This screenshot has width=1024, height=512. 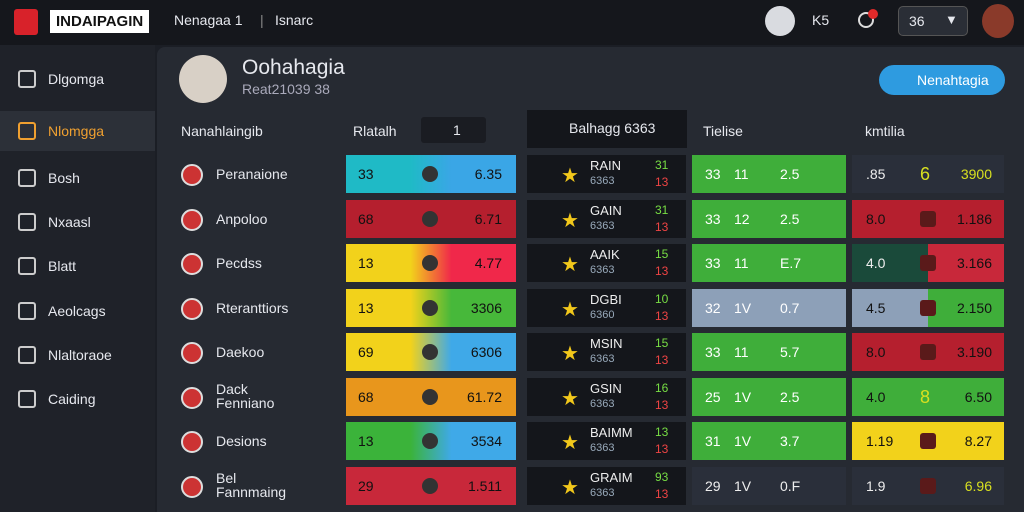 What do you see at coordinates (769, 396) in the screenshot?
I see `stat-cell: 25 1V 2.5` at bounding box center [769, 396].